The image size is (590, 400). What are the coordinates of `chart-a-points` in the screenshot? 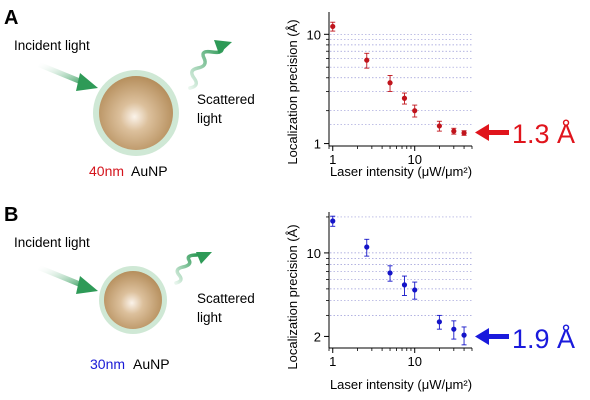 It's located at (398, 78).